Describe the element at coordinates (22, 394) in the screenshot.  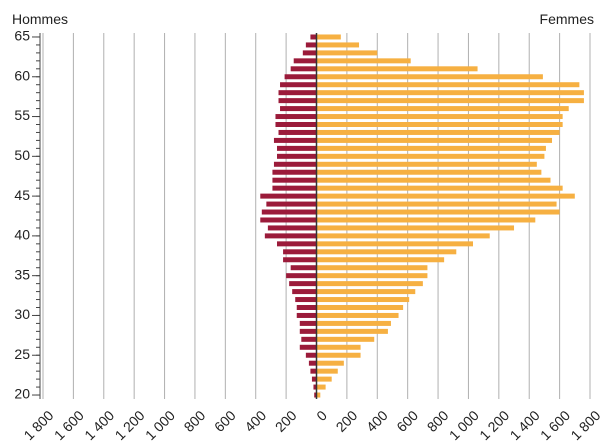
I see `y-tick-label: 20` at that location.